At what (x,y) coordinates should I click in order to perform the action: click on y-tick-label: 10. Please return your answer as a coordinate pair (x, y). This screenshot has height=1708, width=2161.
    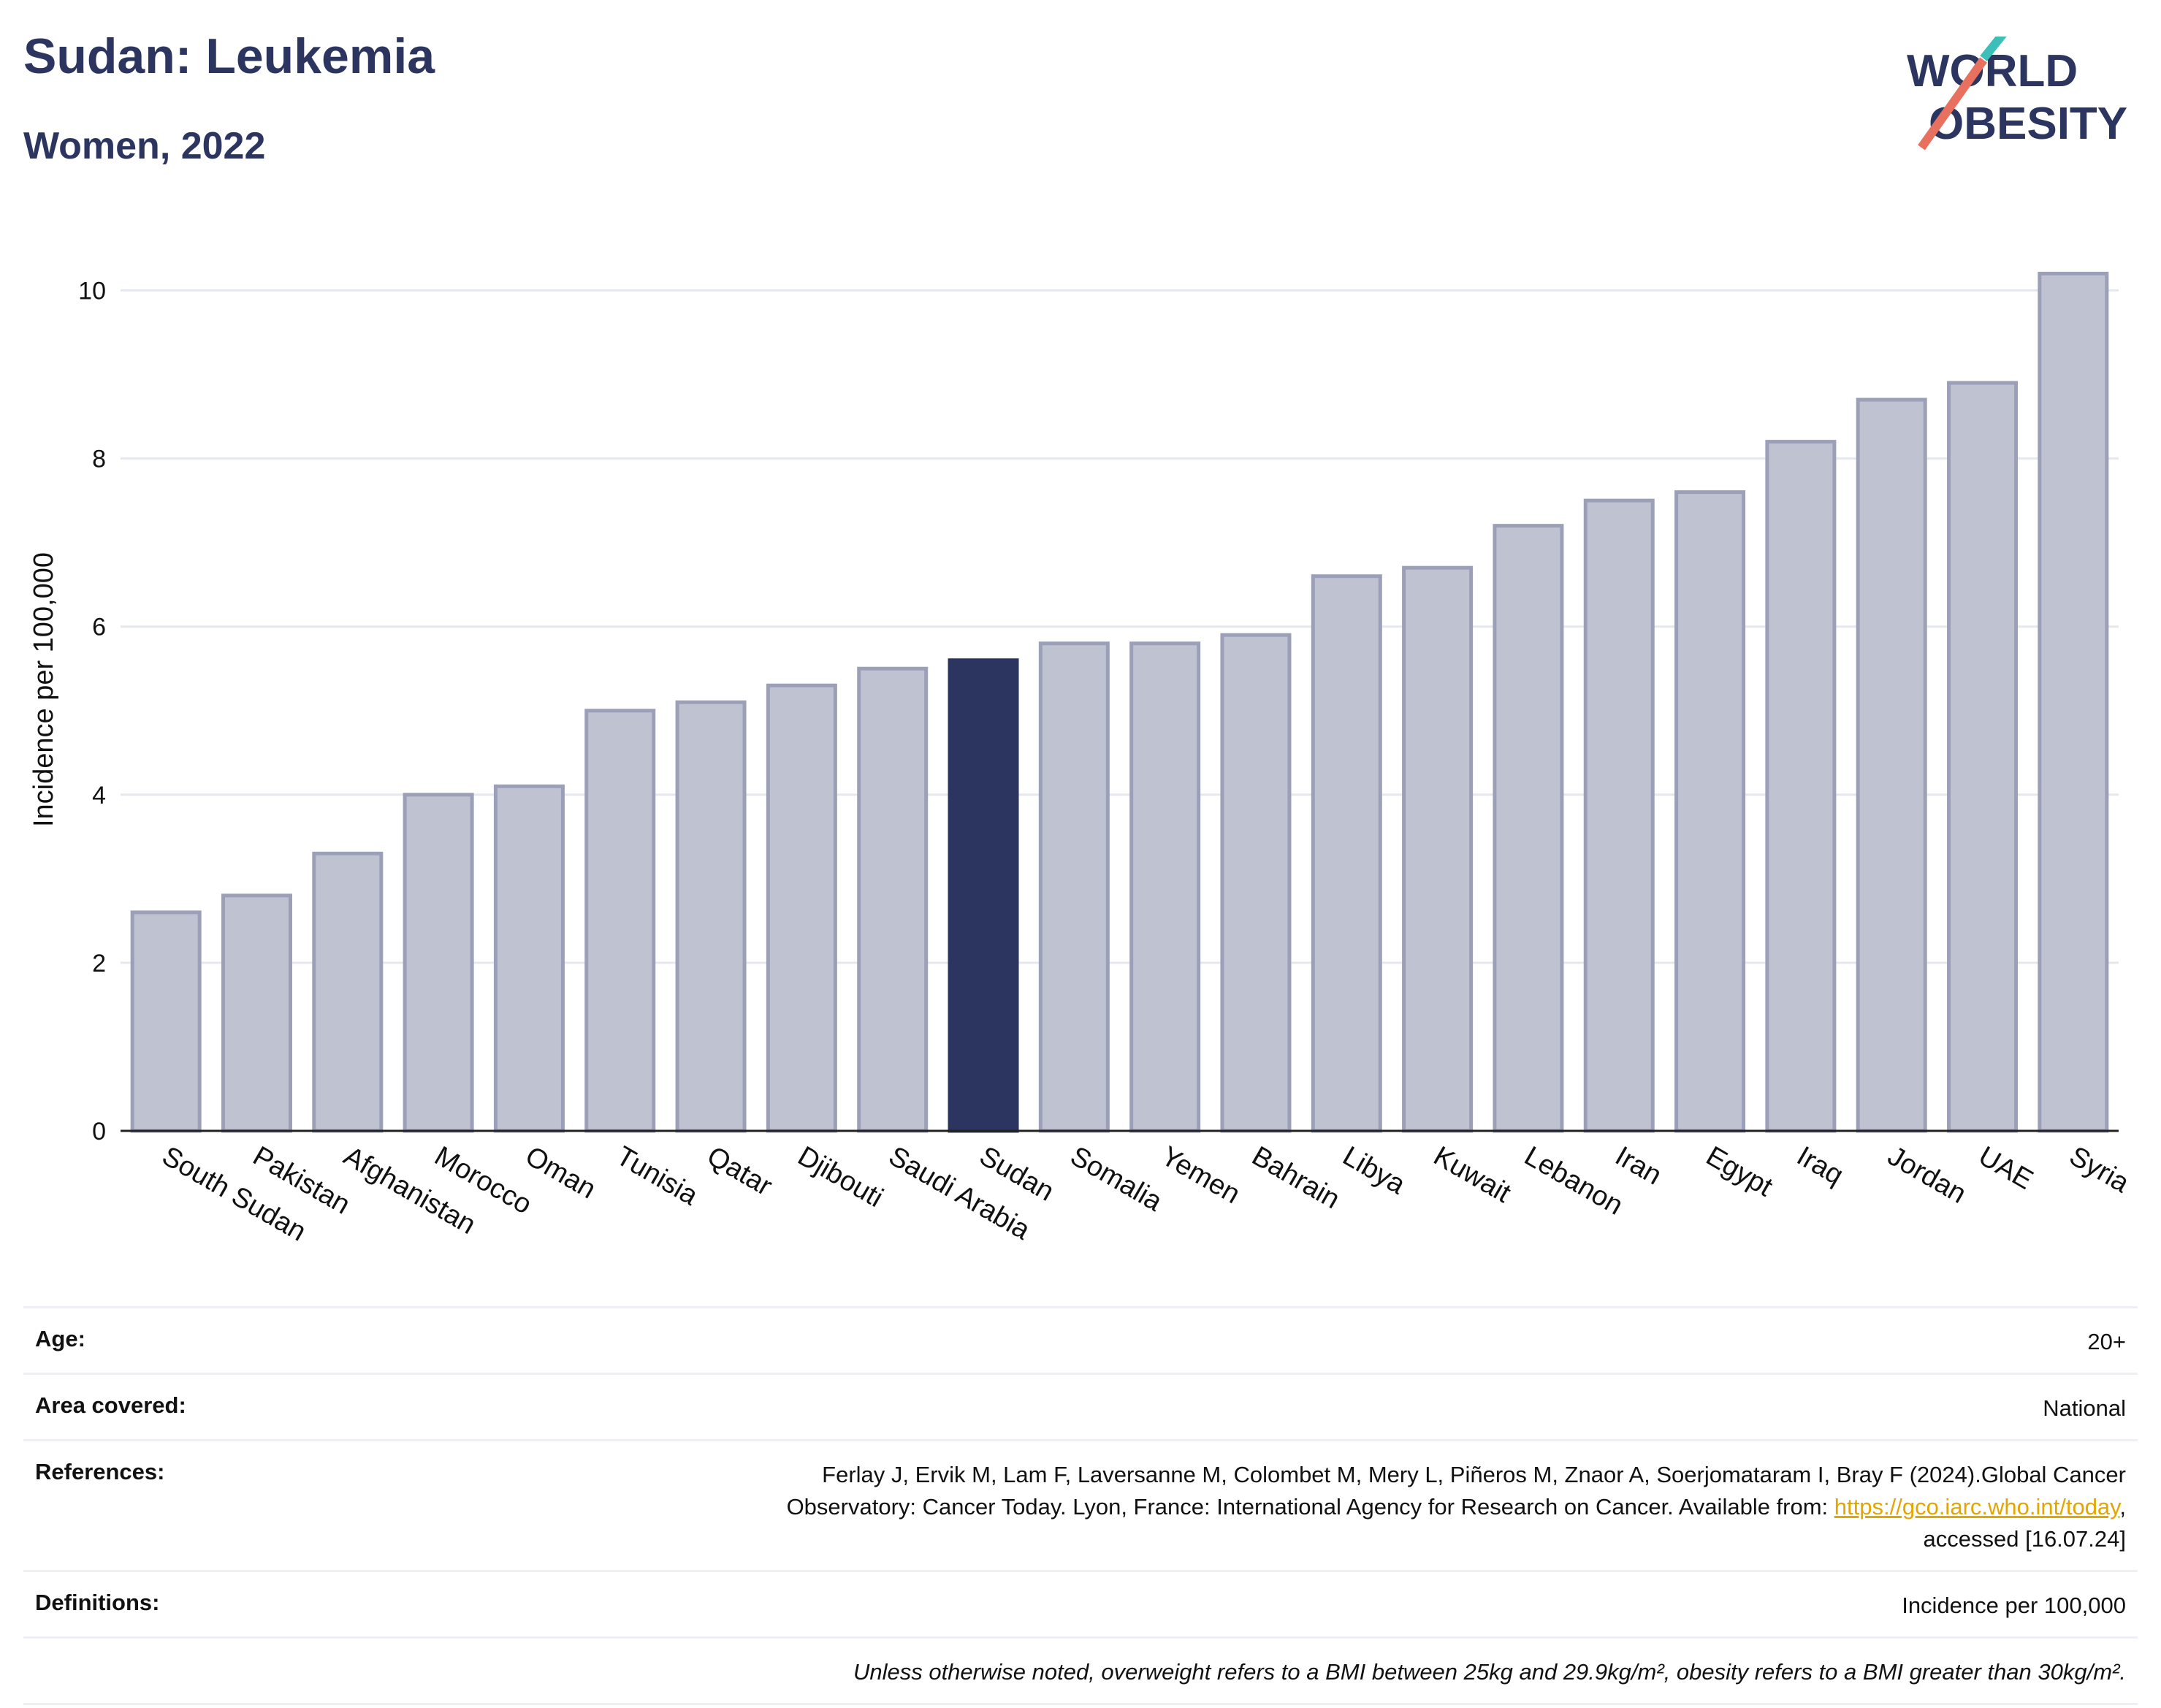
    Looking at the image, I should click on (92, 291).